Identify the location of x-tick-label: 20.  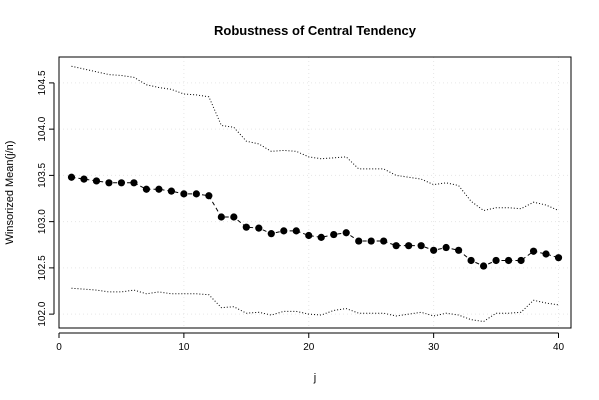
(309, 347).